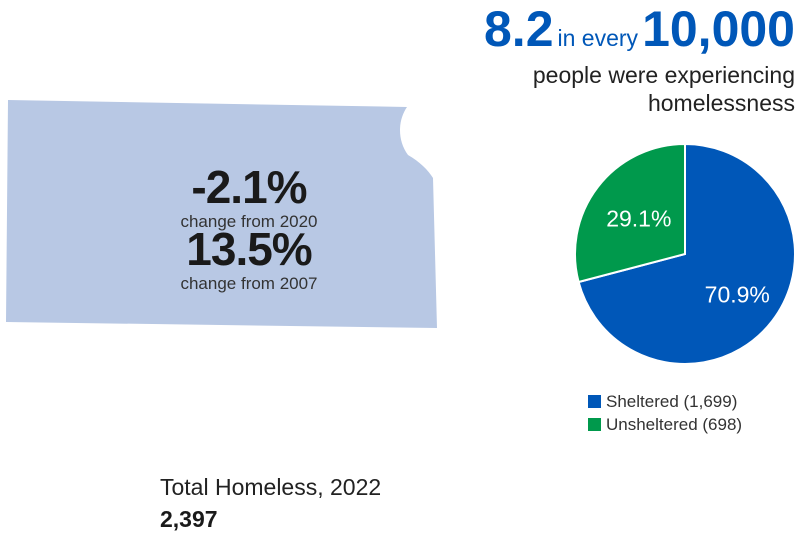 The height and width of the screenshot is (537, 799). Describe the element at coordinates (189, 519) in the screenshot. I see `total-value: 2,397` at that location.